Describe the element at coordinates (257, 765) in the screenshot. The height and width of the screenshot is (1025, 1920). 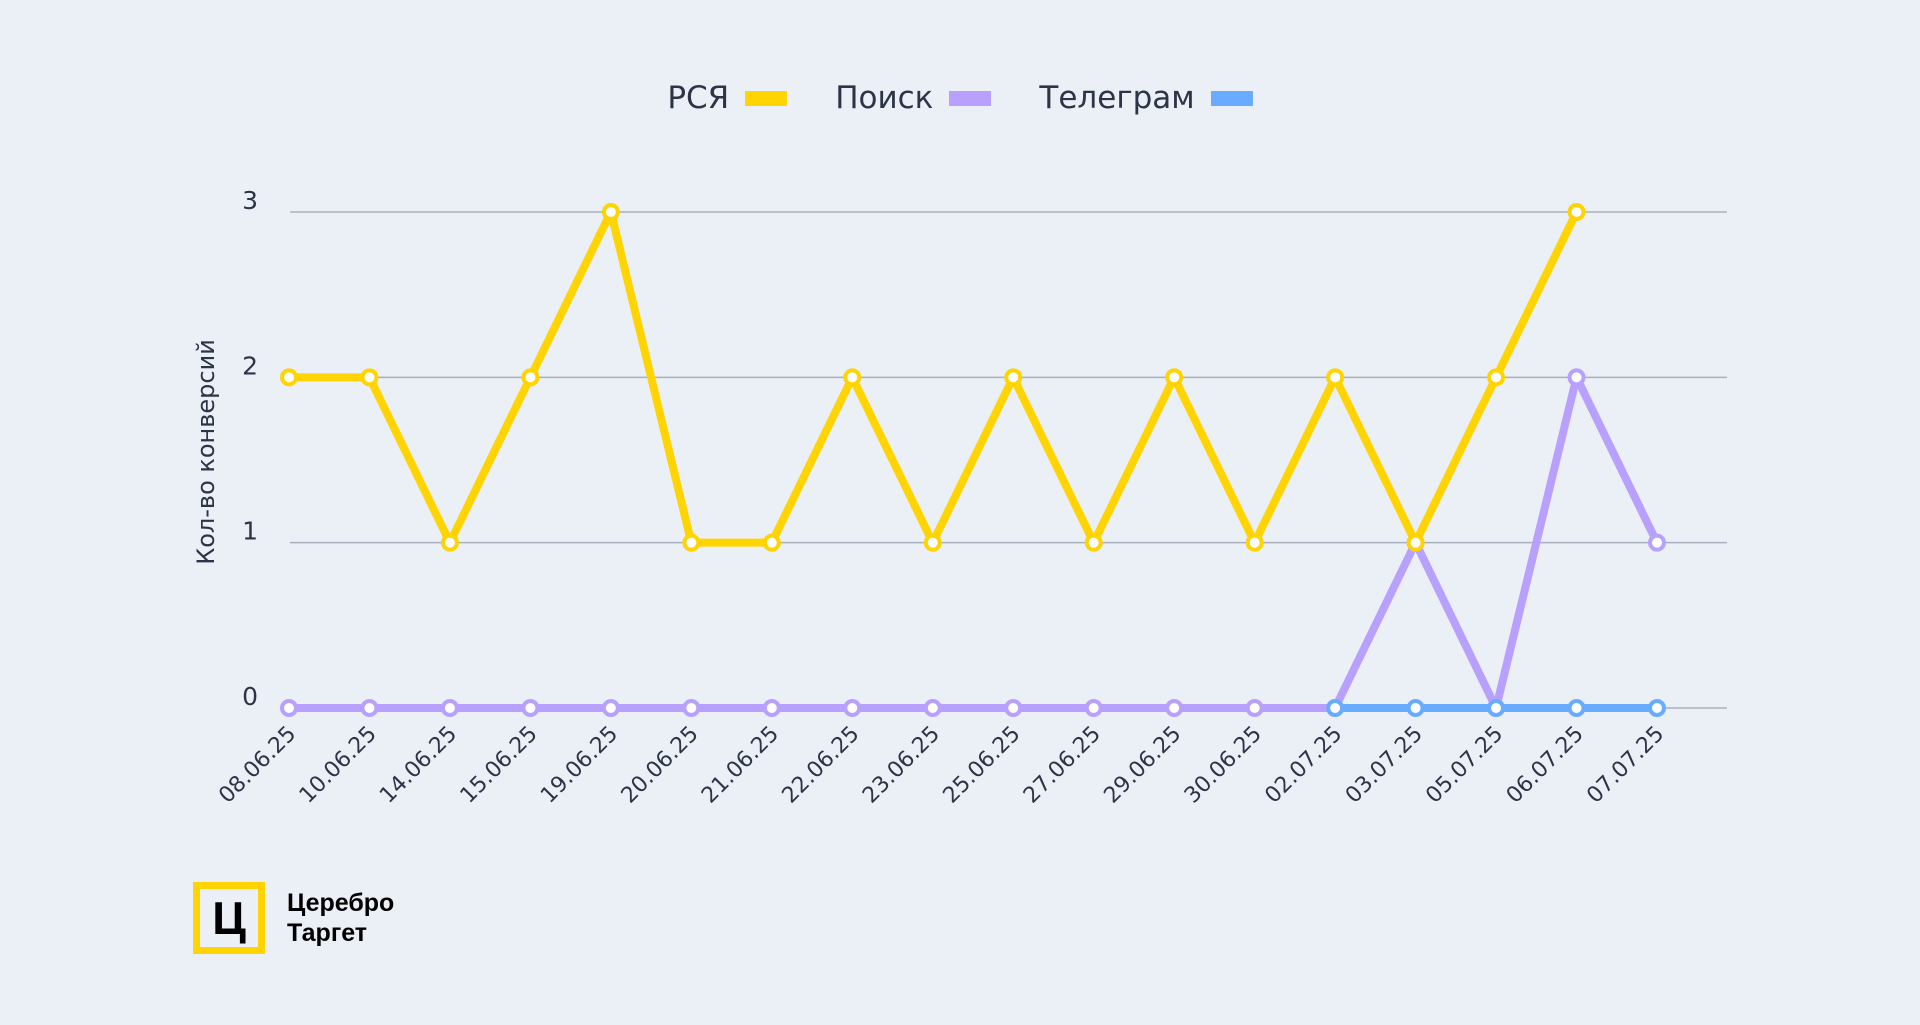
I see `x-tick-label: 08.06.25` at that location.